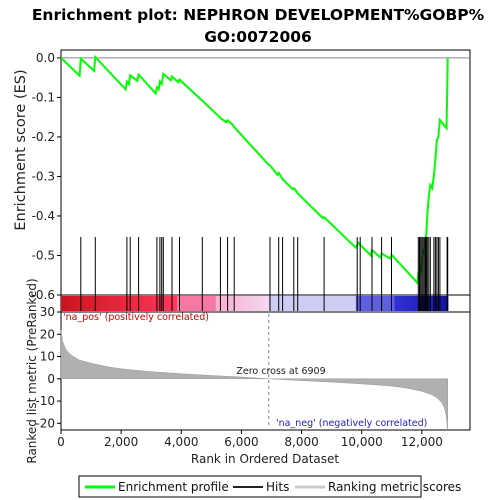  What do you see at coordinates (21, 149) in the screenshot?
I see `es-axis-label: Enrichment score (ES)` at bounding box center [21, 149].